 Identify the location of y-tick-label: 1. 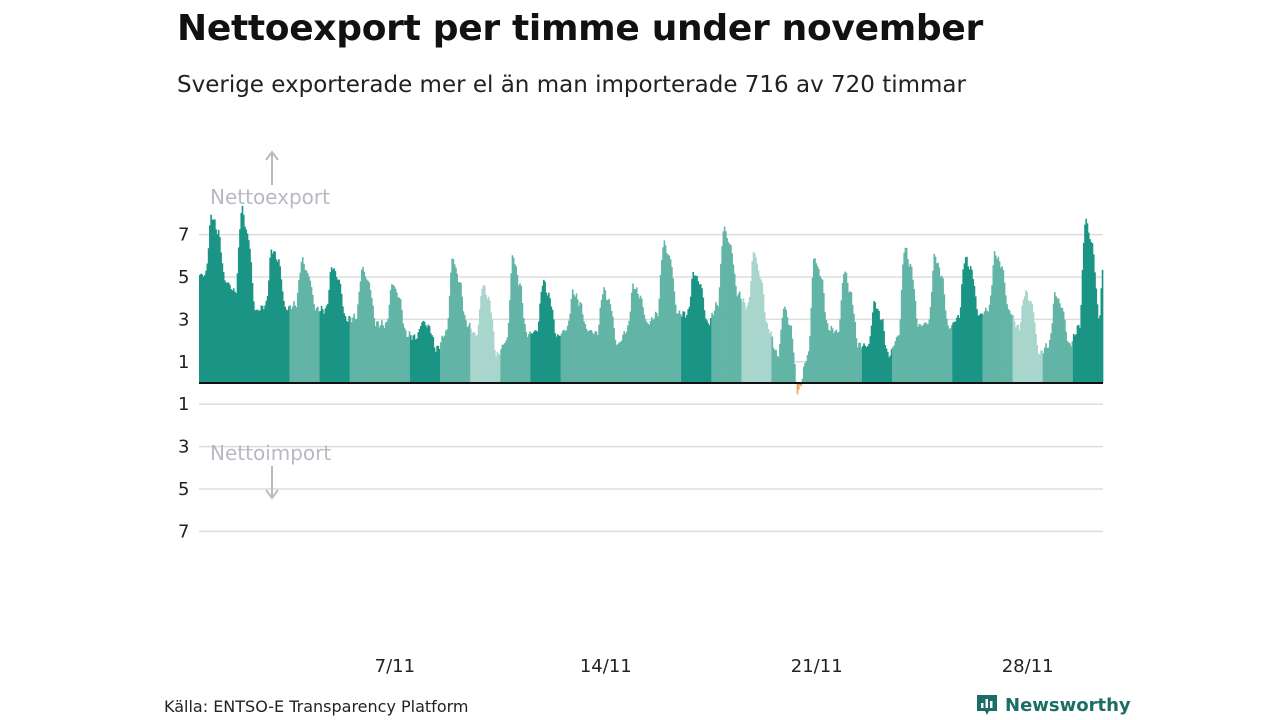
(183, 362).